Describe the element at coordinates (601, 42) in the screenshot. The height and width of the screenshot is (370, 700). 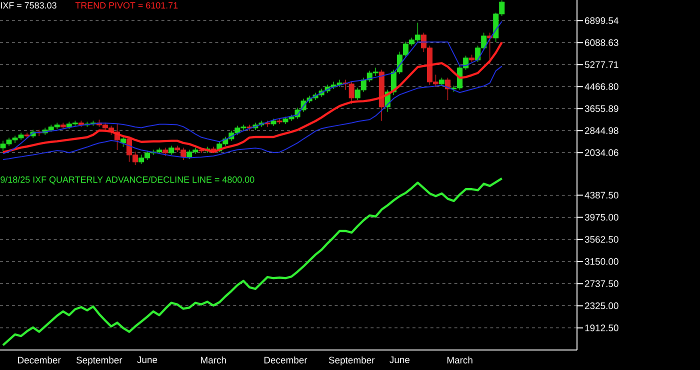
I see `y-tick-label: 6088.63` at that location.